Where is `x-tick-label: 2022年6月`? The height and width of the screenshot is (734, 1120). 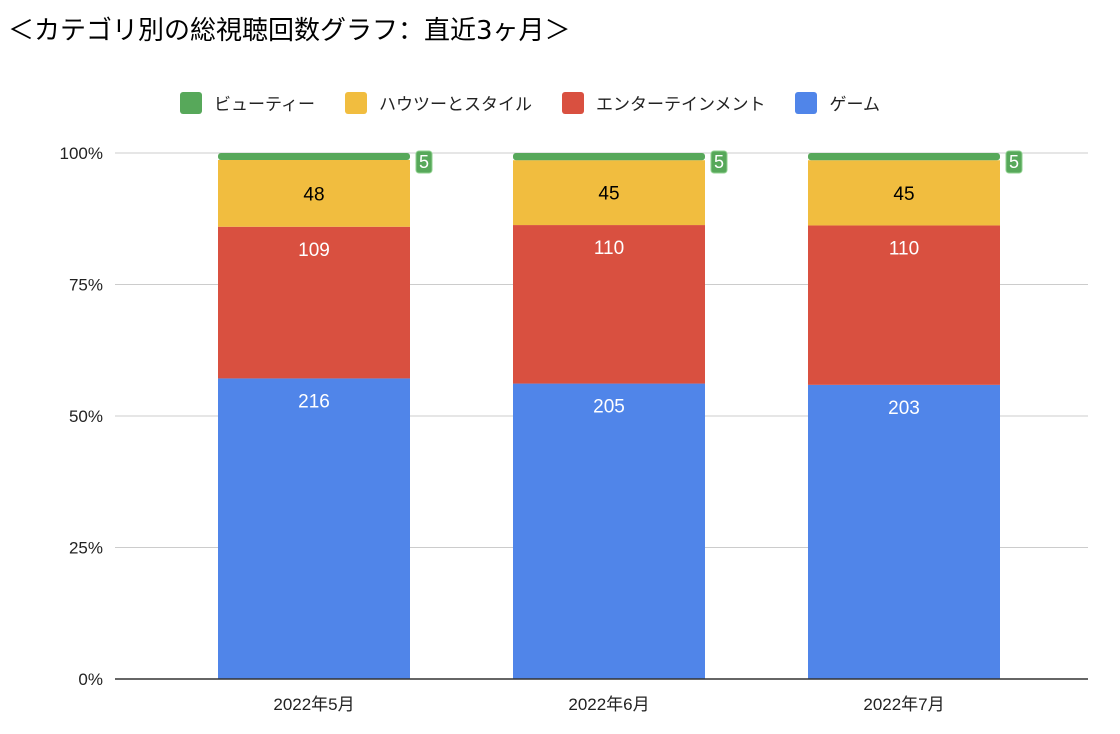
x-tick-label: 2022年6月 is located at coordinates (608, 704).